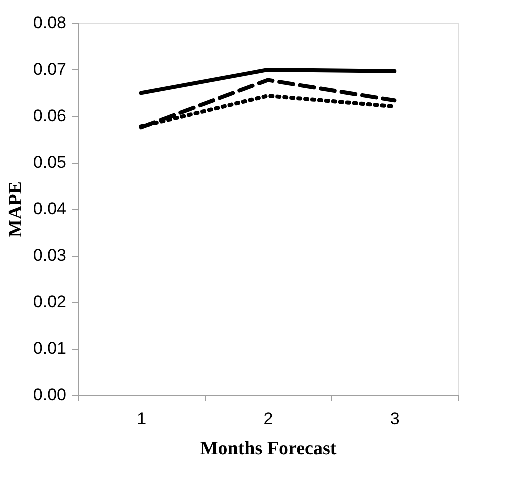 Image resolution: width=507 pixels, height=485 pixels. Describe the element at coordinates (49, 116) in the screenshot. I see `y-tick-label: 0.06` at that location.